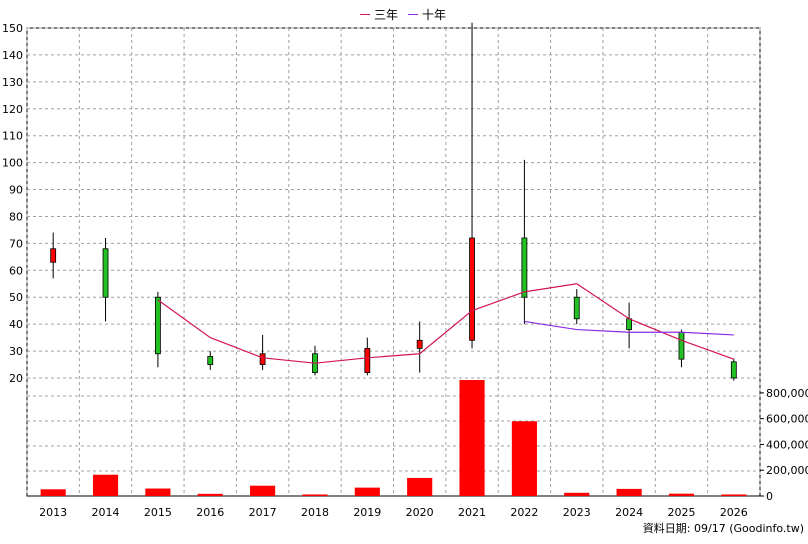 Image resolution: width=808 pixels, height=544 pixels. Describe the element at coordinates (106, 512) in the screenshot. I see `x-tick-label: 2014` at that location.